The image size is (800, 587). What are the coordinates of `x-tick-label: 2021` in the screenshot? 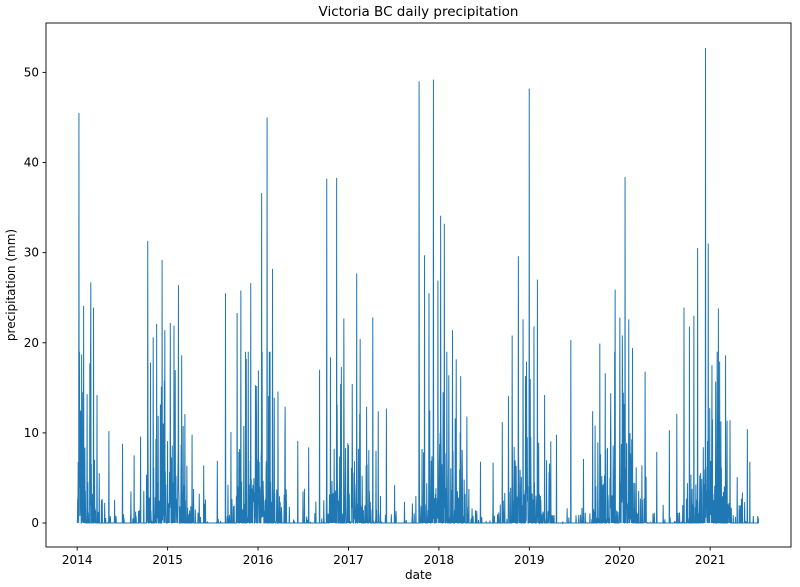 It's located at (710, 560).